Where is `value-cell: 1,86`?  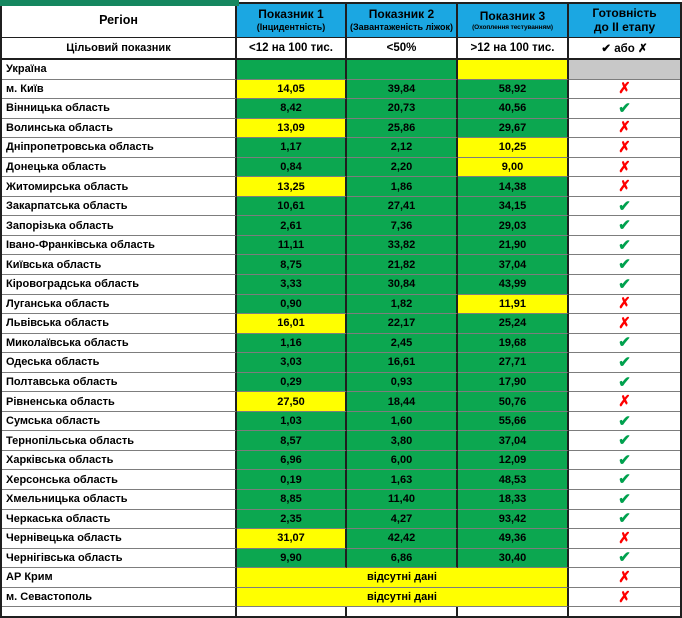 value-cell: 1,86 is located at coordinates (402, 187).